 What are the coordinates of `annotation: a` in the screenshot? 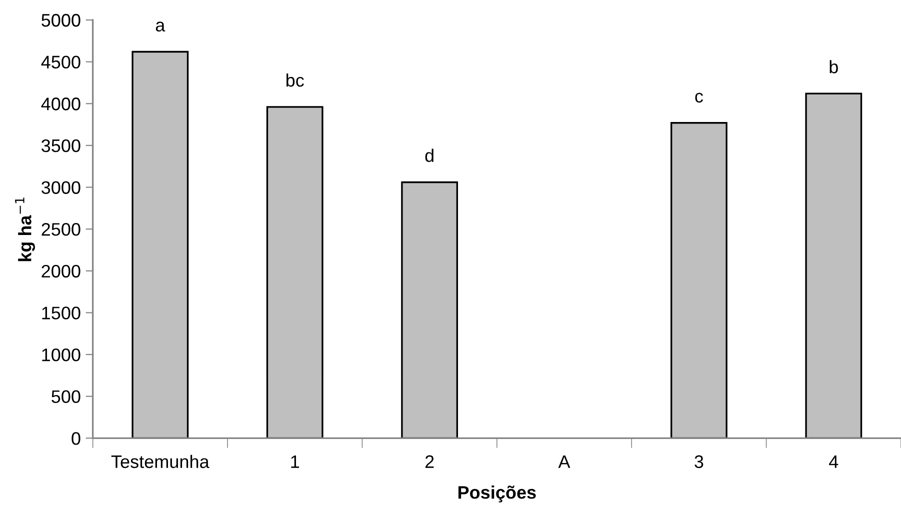 It's located at (161, 27).